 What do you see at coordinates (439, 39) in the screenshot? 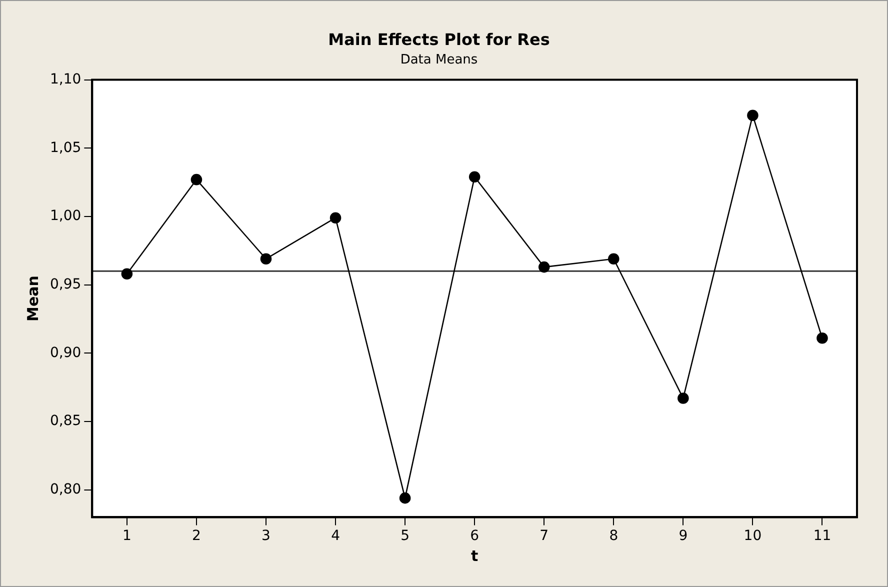
I see `chart-title: Main Effects Plot for Res` at bounding box center [439, 39].